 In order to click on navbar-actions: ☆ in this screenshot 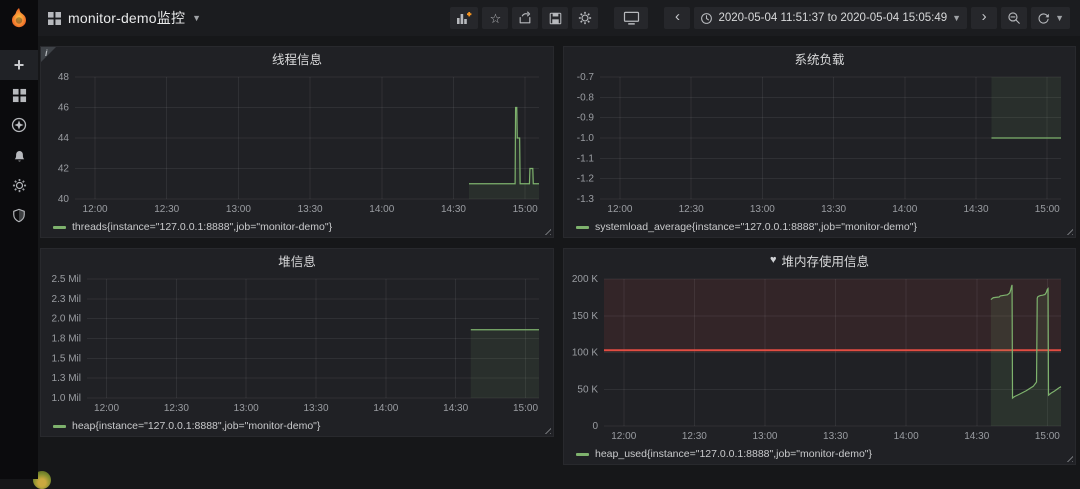, I will do `click(760, 18)`.